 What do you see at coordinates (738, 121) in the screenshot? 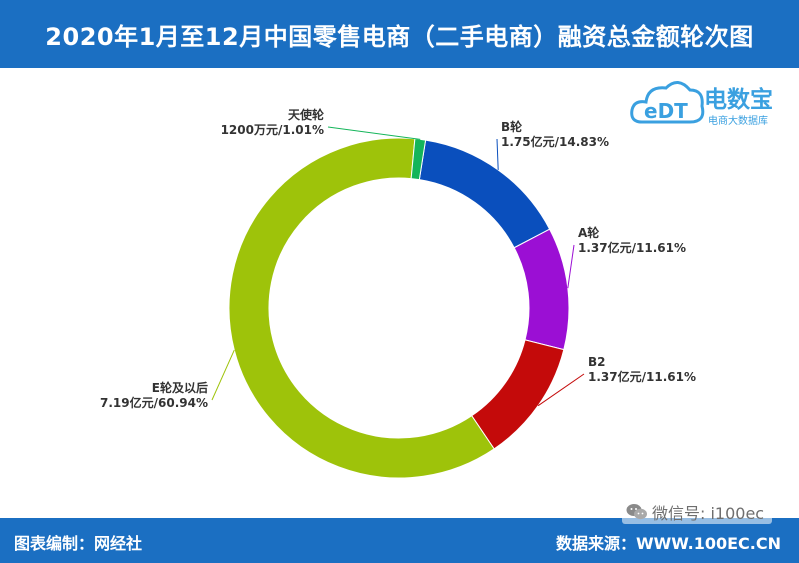
I see `logo-subtitle: 电商大数据库` at bounding box center [738, 121].